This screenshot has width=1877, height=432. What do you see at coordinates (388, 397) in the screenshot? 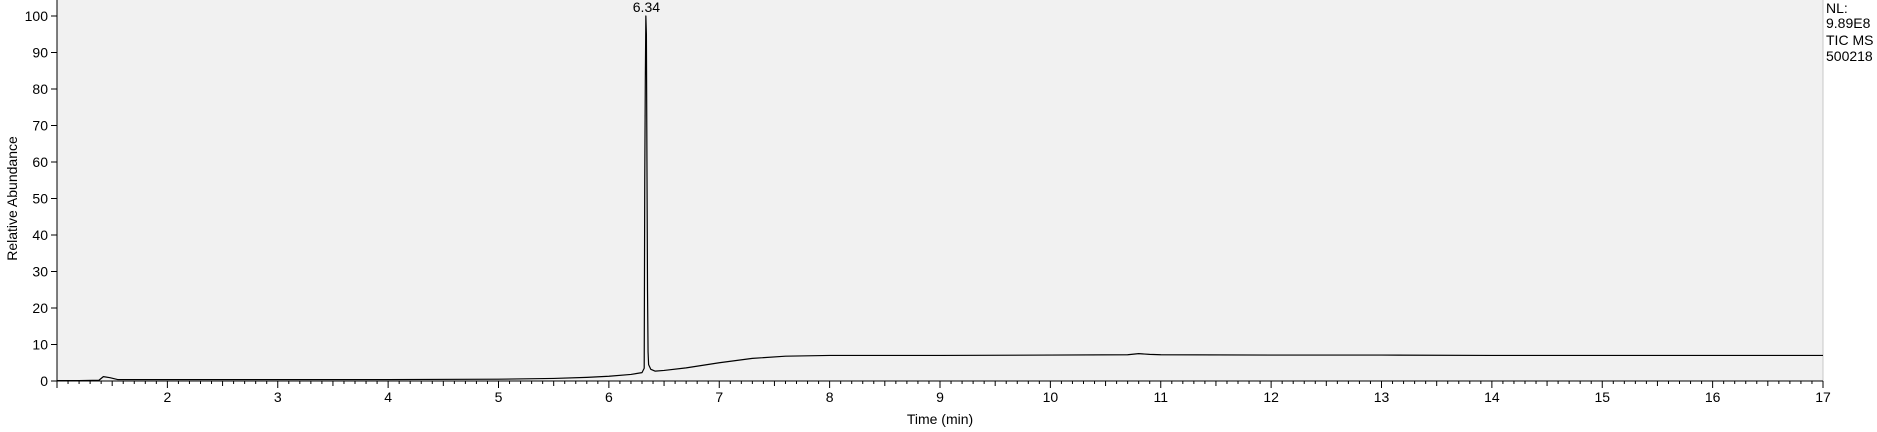
I see `x-tick-label: 4` at bounding box center [388, 397].